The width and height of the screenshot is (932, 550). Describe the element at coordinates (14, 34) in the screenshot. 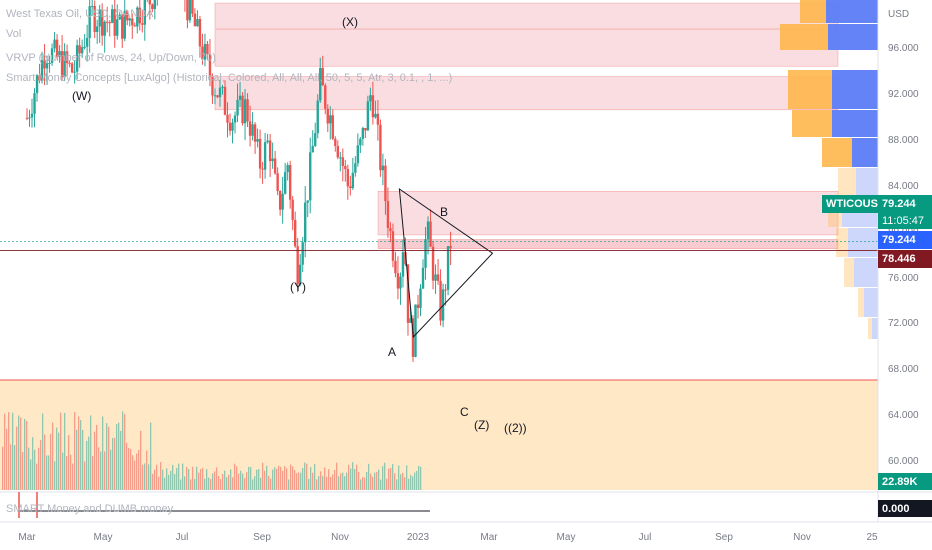

I see `legend-vol: Vol` at that location.